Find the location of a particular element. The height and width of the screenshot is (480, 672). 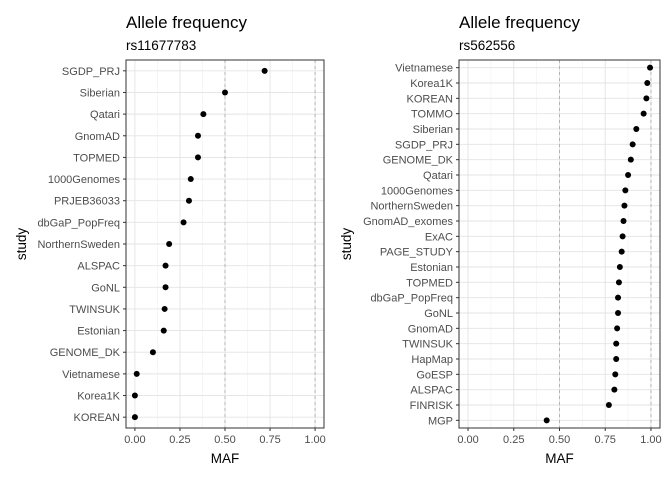

y-tick-label: GnomAD_exomes is located at coordinates (408, 222).